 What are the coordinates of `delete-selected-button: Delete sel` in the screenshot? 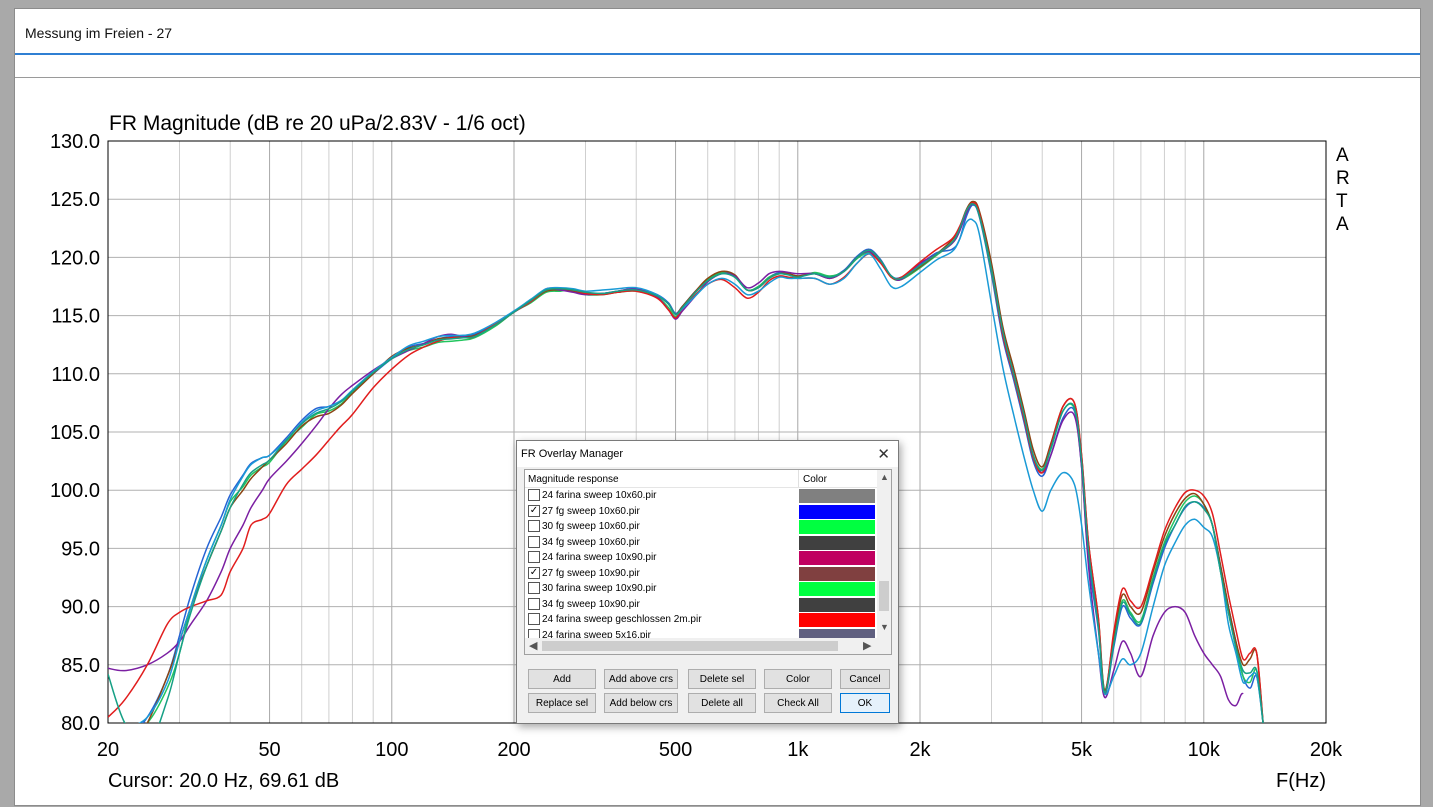 It's located at (722, 679).